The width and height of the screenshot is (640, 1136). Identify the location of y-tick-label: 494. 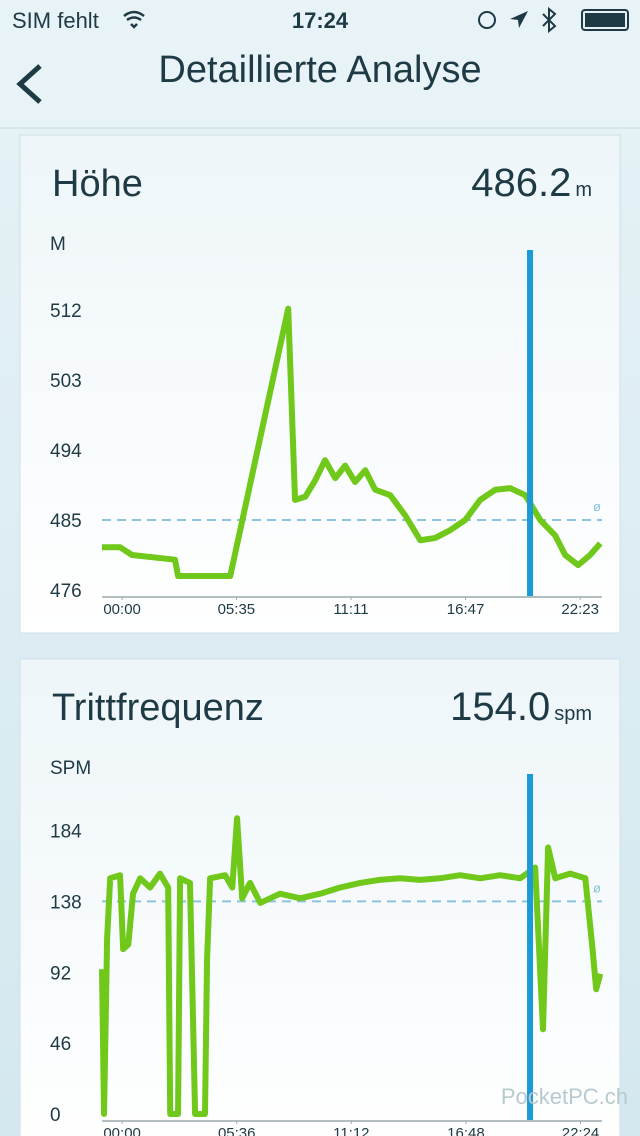
(66, 451).